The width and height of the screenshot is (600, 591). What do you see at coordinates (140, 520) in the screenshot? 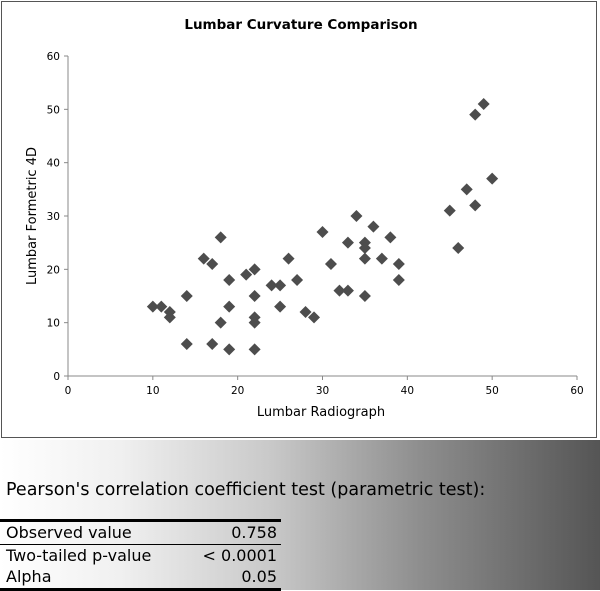
I see `table-top-rule` at bounding box center [140, 520].